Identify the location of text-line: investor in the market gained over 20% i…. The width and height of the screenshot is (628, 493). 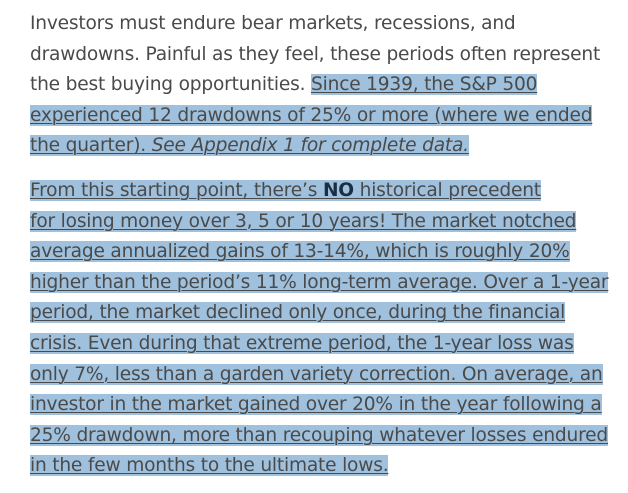
(329, 405).